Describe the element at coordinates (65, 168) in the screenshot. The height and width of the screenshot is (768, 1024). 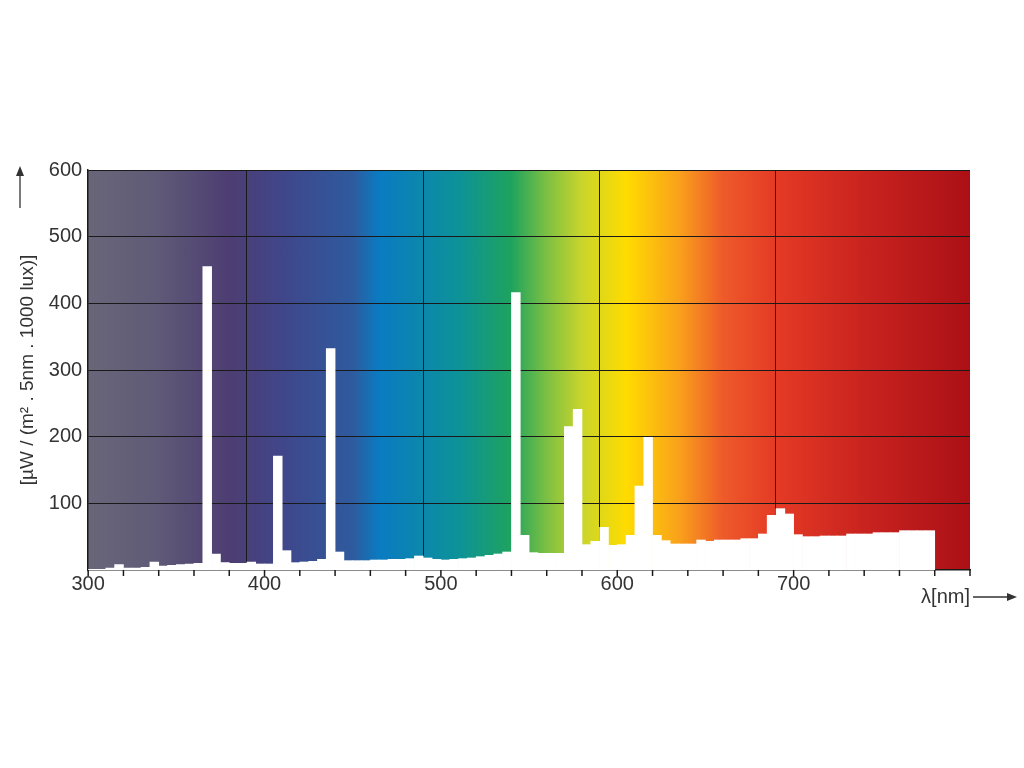
I see `y-tick-label: 600` at that location.